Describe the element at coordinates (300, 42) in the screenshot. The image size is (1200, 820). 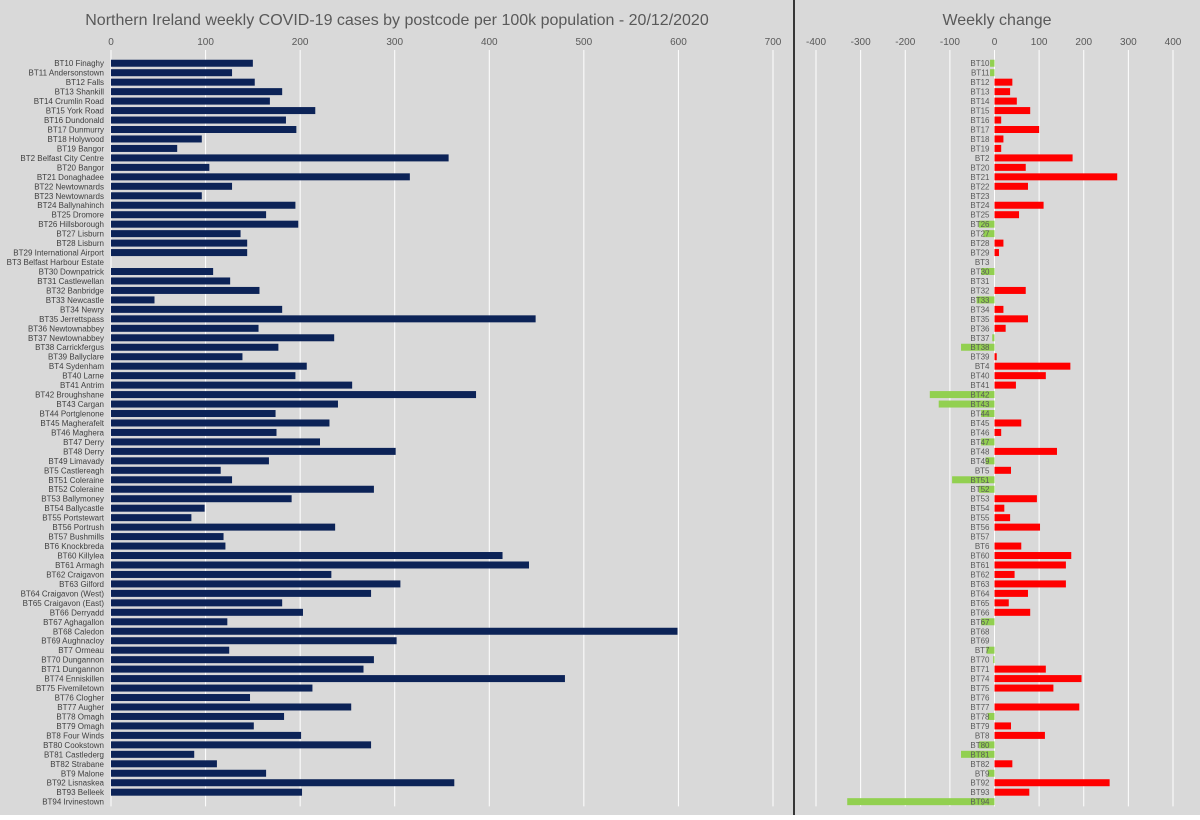
I see `left-x-tick-label: 200` at that location.